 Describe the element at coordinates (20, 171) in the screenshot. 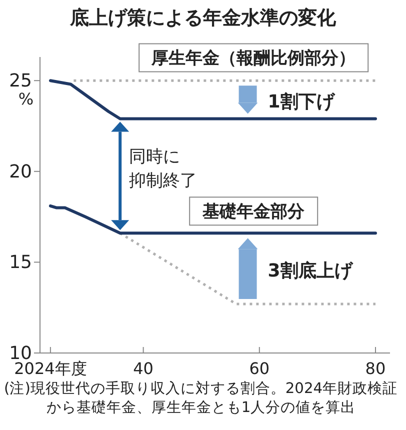

I see `y-tick-label: 20` at that location.